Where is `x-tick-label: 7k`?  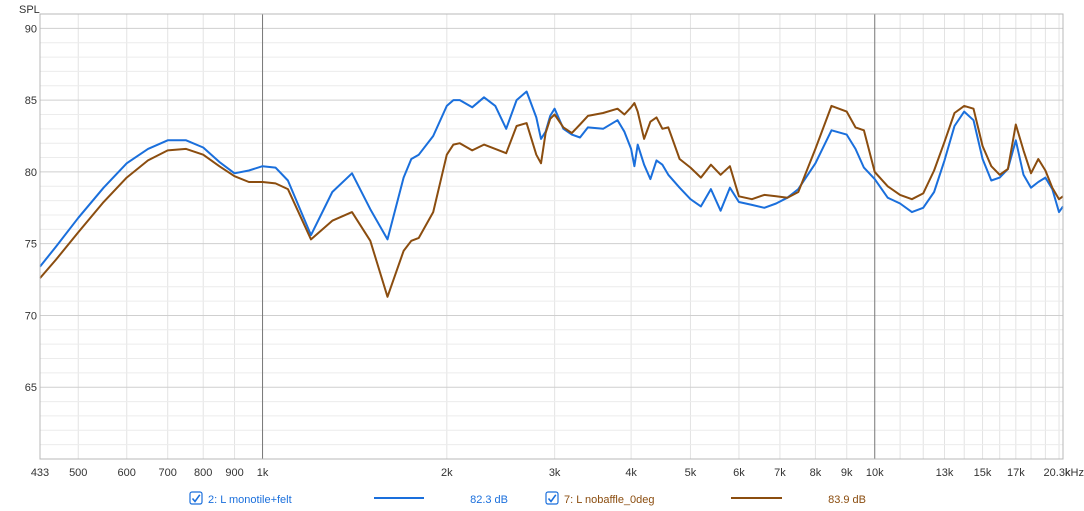
x-tick-label: 7k is located at coordinates (780, 473).